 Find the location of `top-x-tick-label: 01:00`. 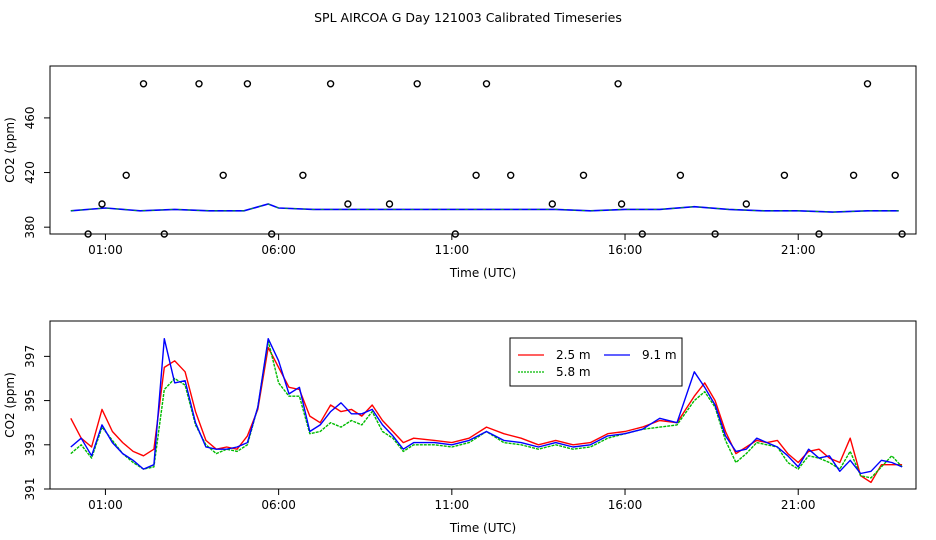

top-x-tick-label: 01:00 is located at coordinates (105, 250).